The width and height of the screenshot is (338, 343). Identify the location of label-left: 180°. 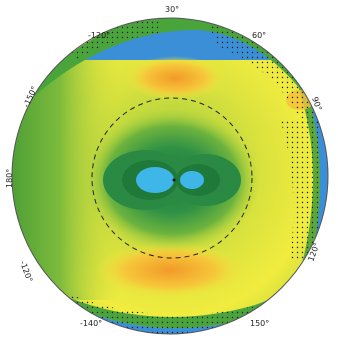
(9, 178).